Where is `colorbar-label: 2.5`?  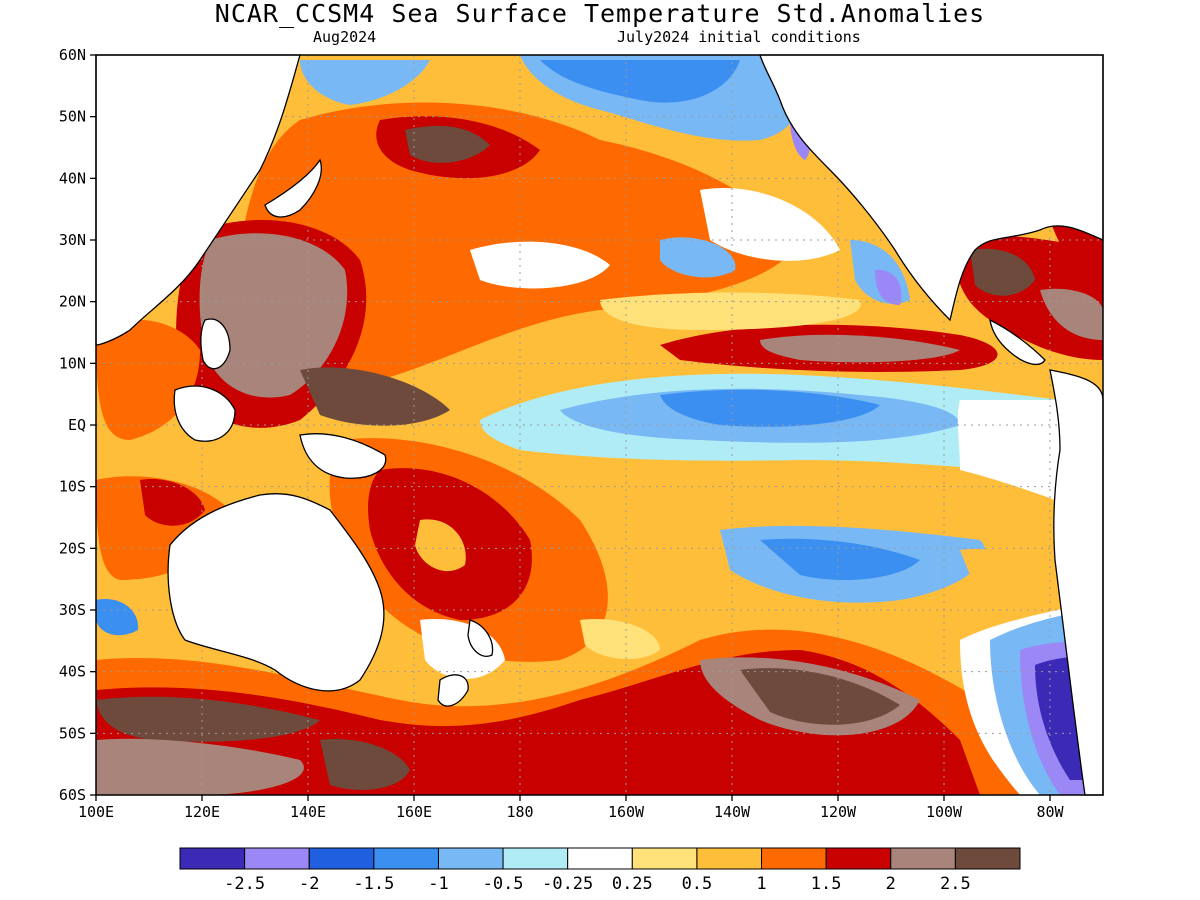
colorbar-label: 2.5 is located at coordinates (955, 884).